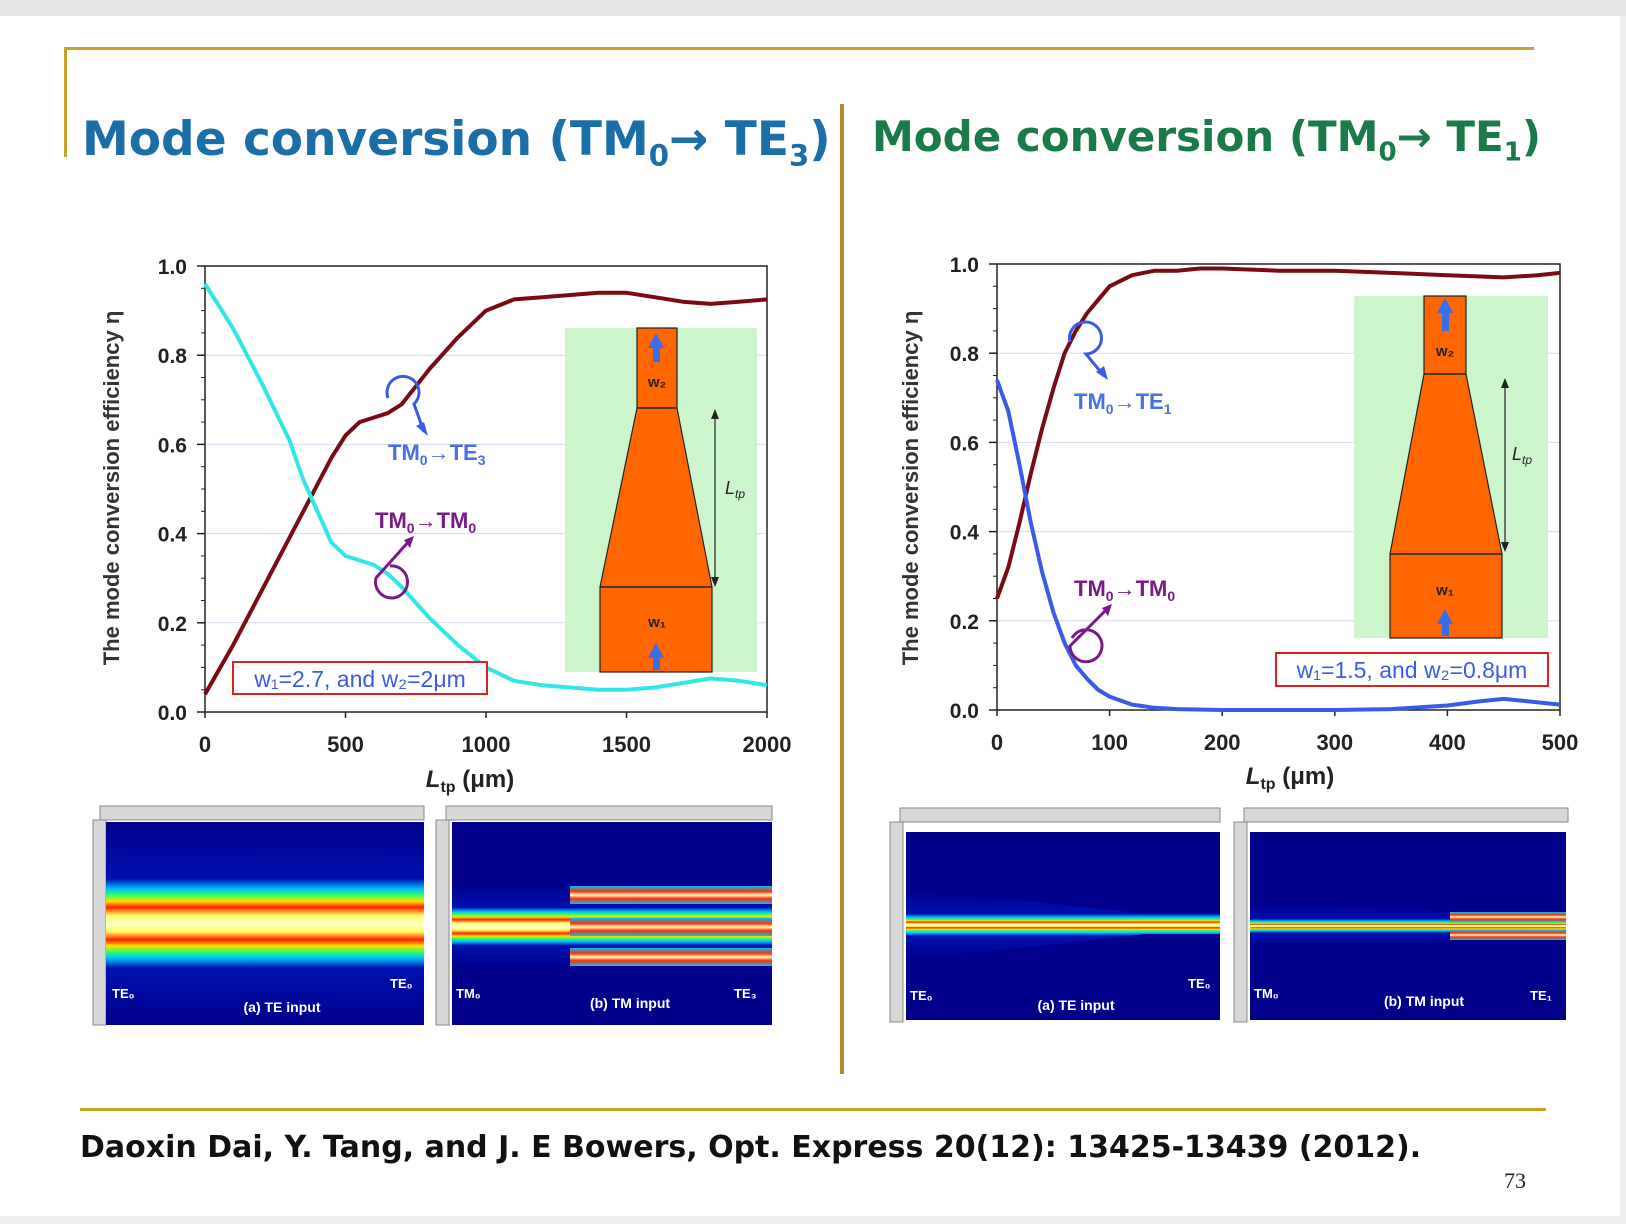 The height and width of the screenshot is (1224, 1626). Describe the element at coordinates (1515, 1180) in the screenshot. I see `page-number: 73` at that location.